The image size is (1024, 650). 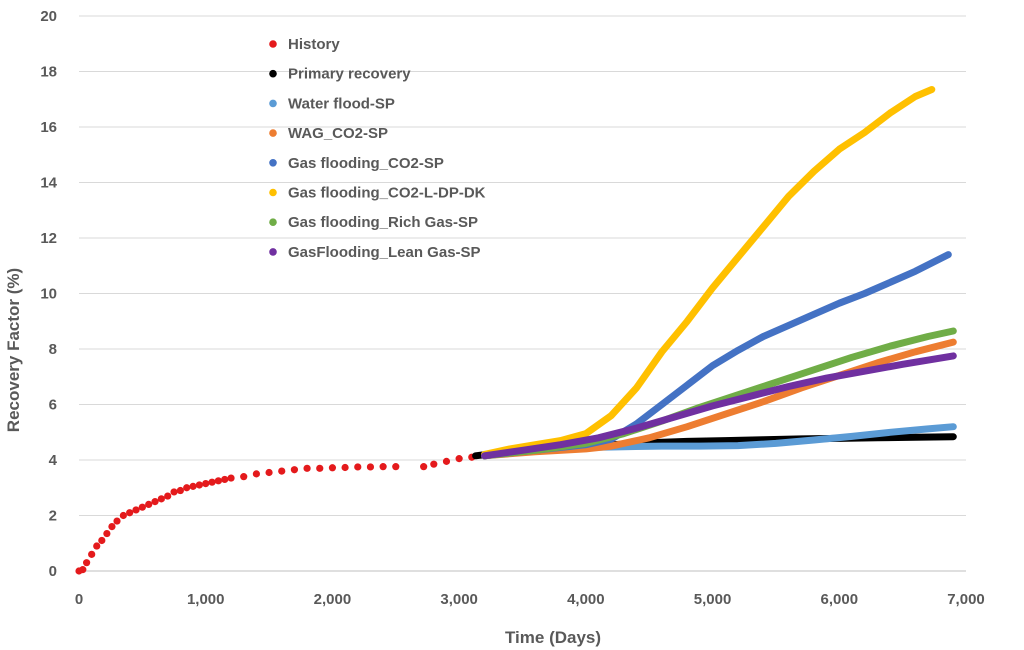 What do you see at coordinates (586, 599) in the screenshot?
I see `x-tick-label: 4,000` at bounding box center [586, 599].